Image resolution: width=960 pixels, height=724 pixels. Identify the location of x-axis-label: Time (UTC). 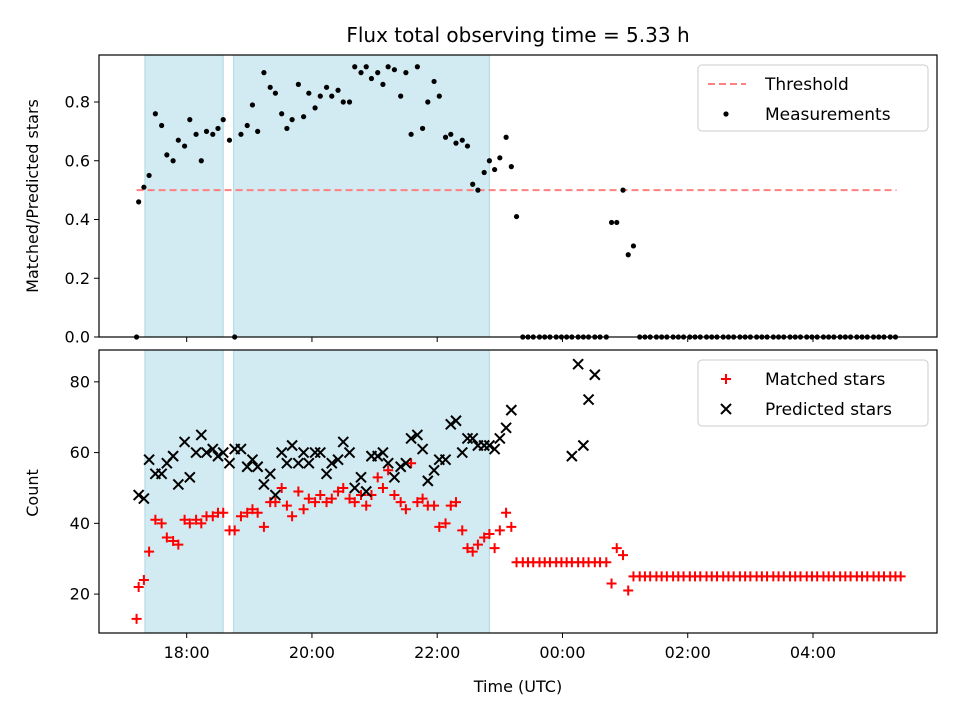
(517, 686).